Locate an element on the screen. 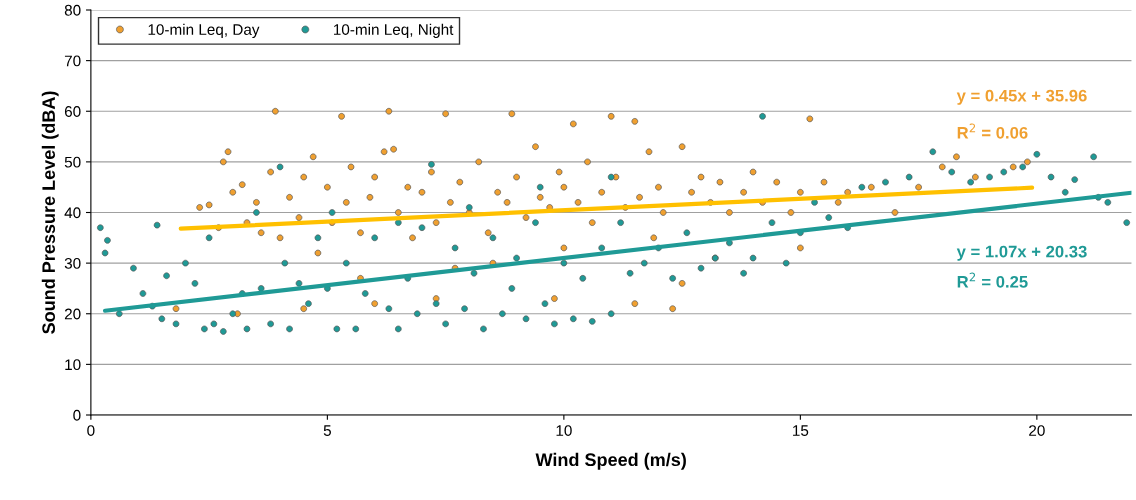 This screenshot has height=500, width=1136. x-tick-label: 5 is located at coordinates (327, 430).